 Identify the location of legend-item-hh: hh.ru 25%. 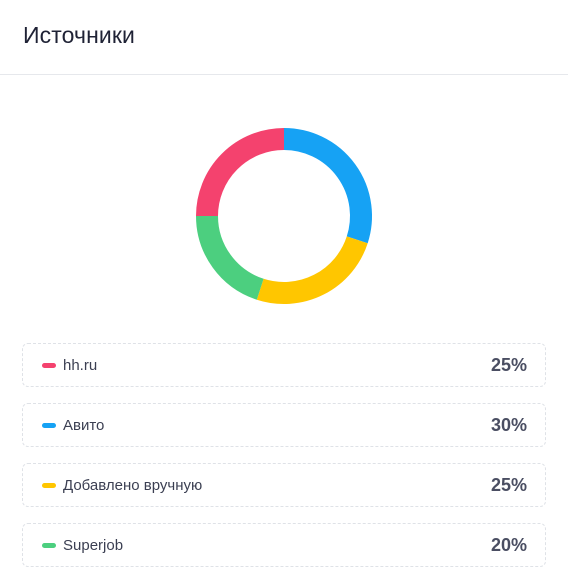
(284, 365).